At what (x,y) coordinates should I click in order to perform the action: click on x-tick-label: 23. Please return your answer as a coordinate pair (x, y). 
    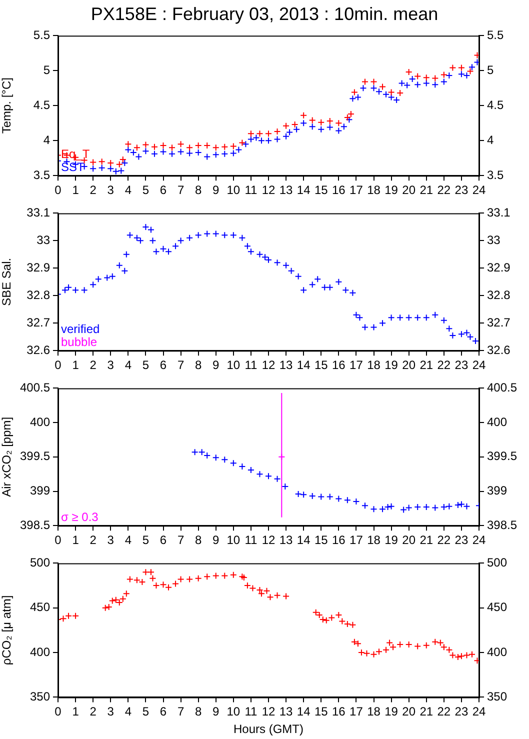
    Looking at the image, I should click on (461, 711).